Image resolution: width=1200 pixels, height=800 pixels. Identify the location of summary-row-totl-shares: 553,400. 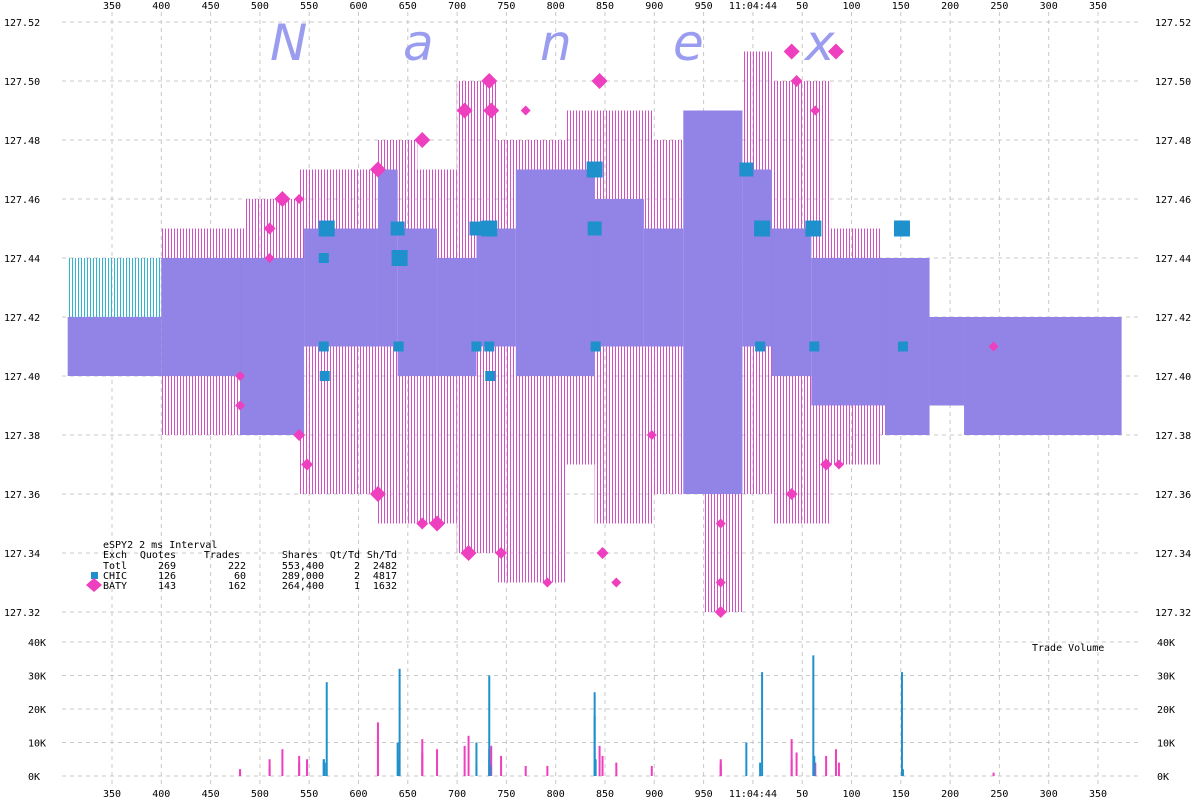
(303, 566).